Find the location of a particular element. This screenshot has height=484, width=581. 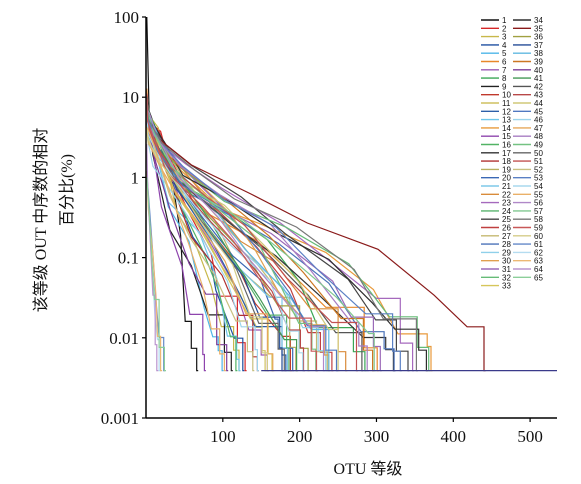

y-tick-label-10: 10 is located at coordinates (130, 97).